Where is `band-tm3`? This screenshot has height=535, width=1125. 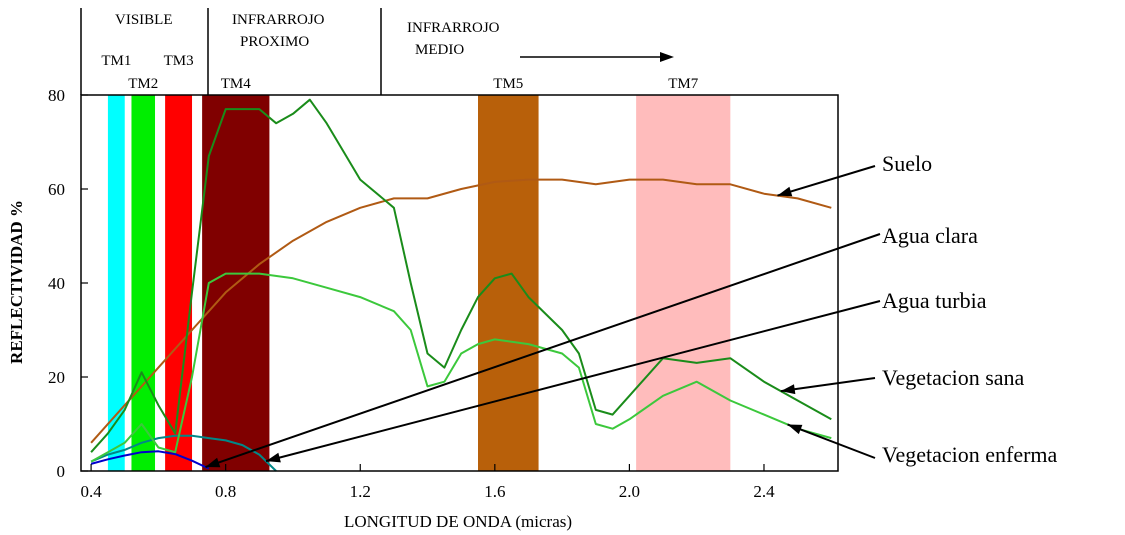
band-tm3 is located at coordinates (179, 283).